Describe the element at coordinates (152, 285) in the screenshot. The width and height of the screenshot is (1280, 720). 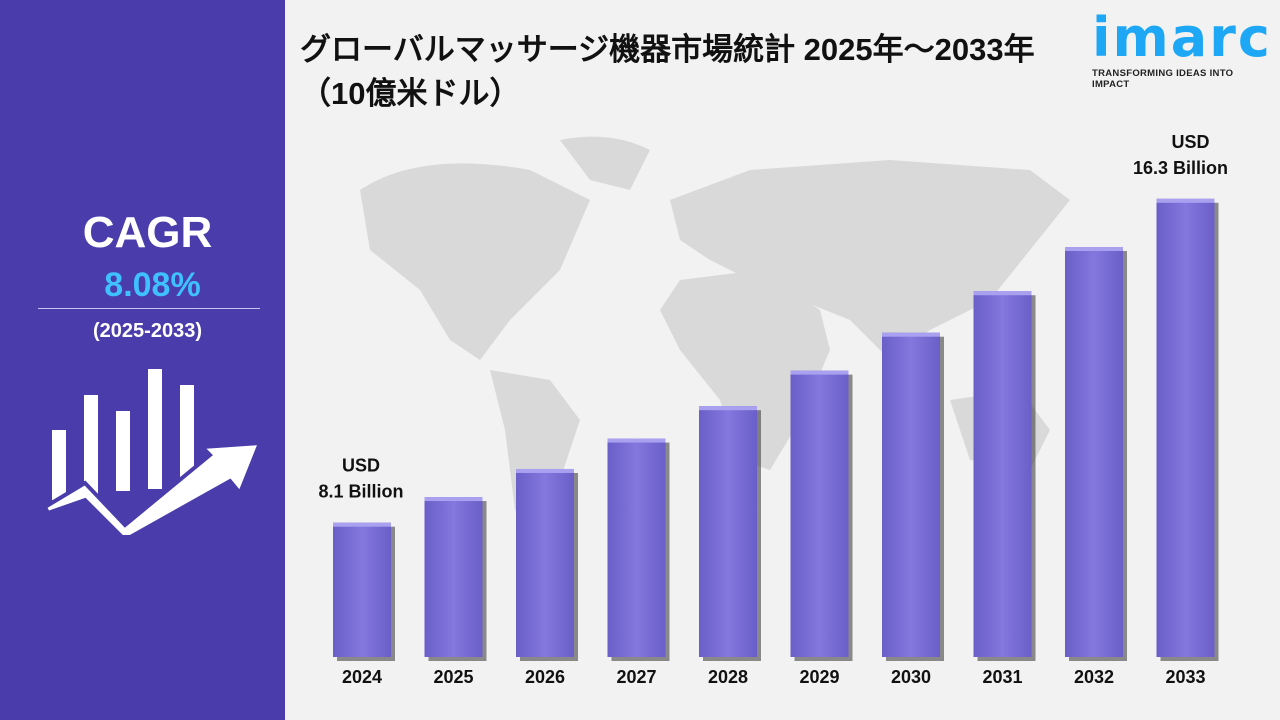
I see `cagr-value: 8.08%` at that location.